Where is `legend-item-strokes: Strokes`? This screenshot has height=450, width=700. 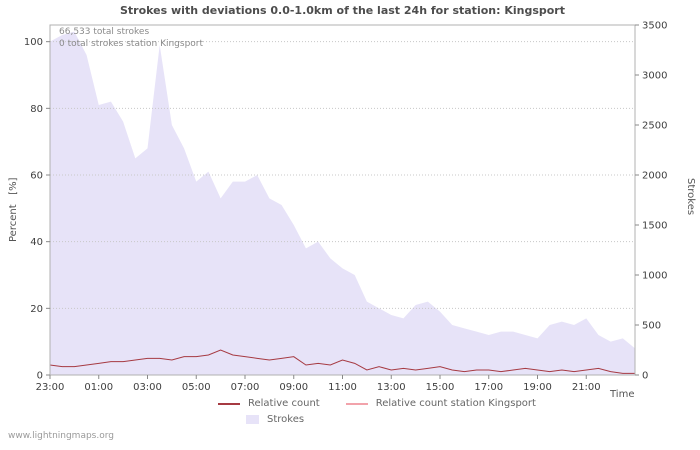
legend-item-strokes: Strokes is located at coordinates (275, 419).